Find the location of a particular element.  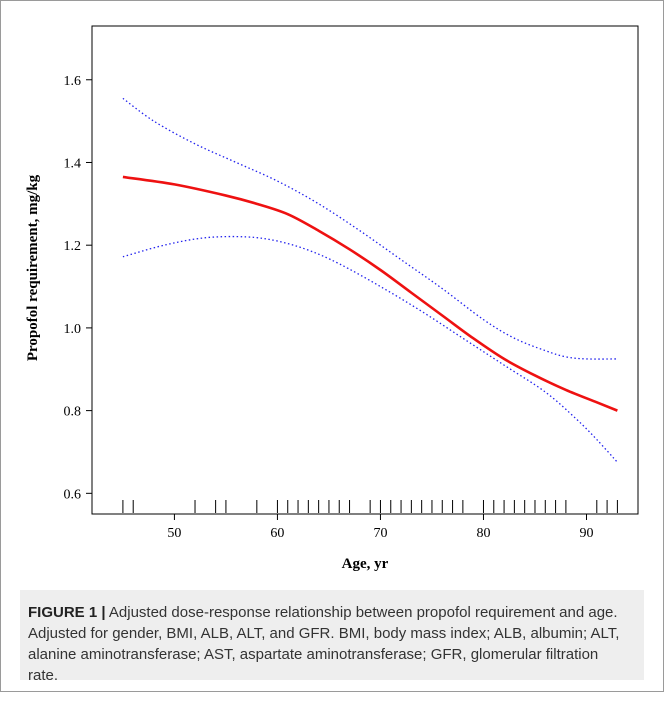

y-tick-label: 1.4 is located at coordinates (73, 163).